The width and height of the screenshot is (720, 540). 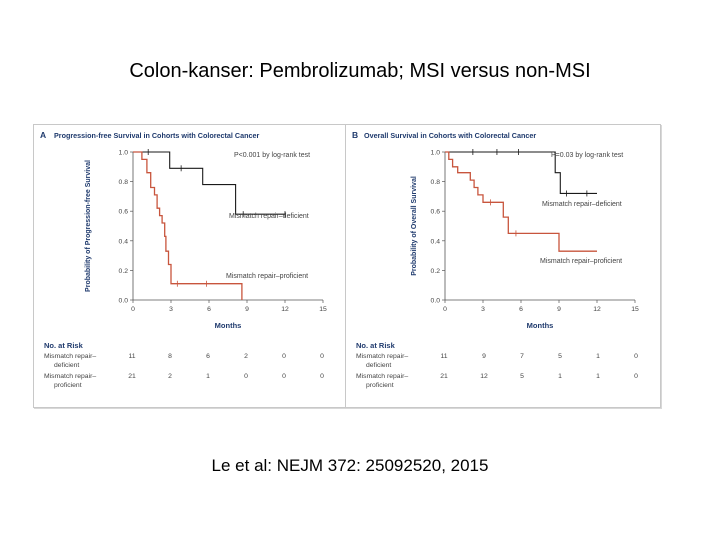 What do you see at coordinates (170, 356) in the screenshot?
I see `risk-value: 8` at bounding box center [170, 356].